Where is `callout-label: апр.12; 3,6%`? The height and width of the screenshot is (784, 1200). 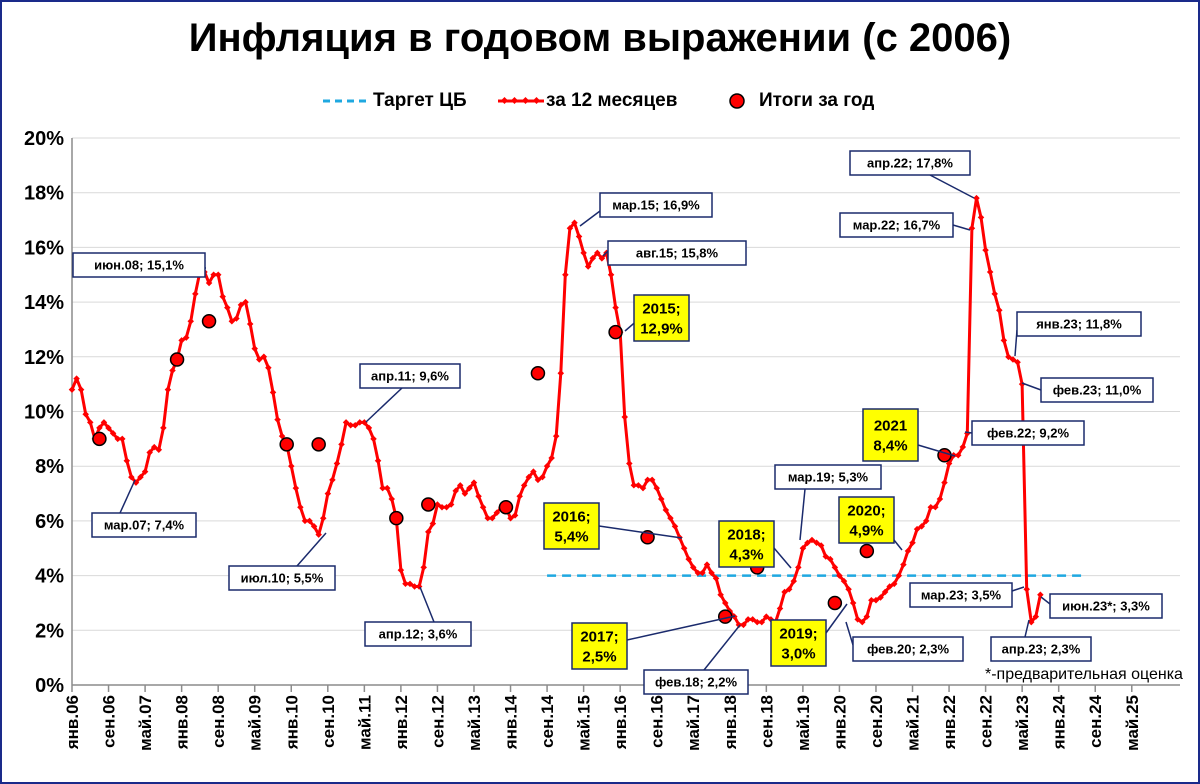
callout-label: апр.12; 3,6% is located at coordinates (418, 634).